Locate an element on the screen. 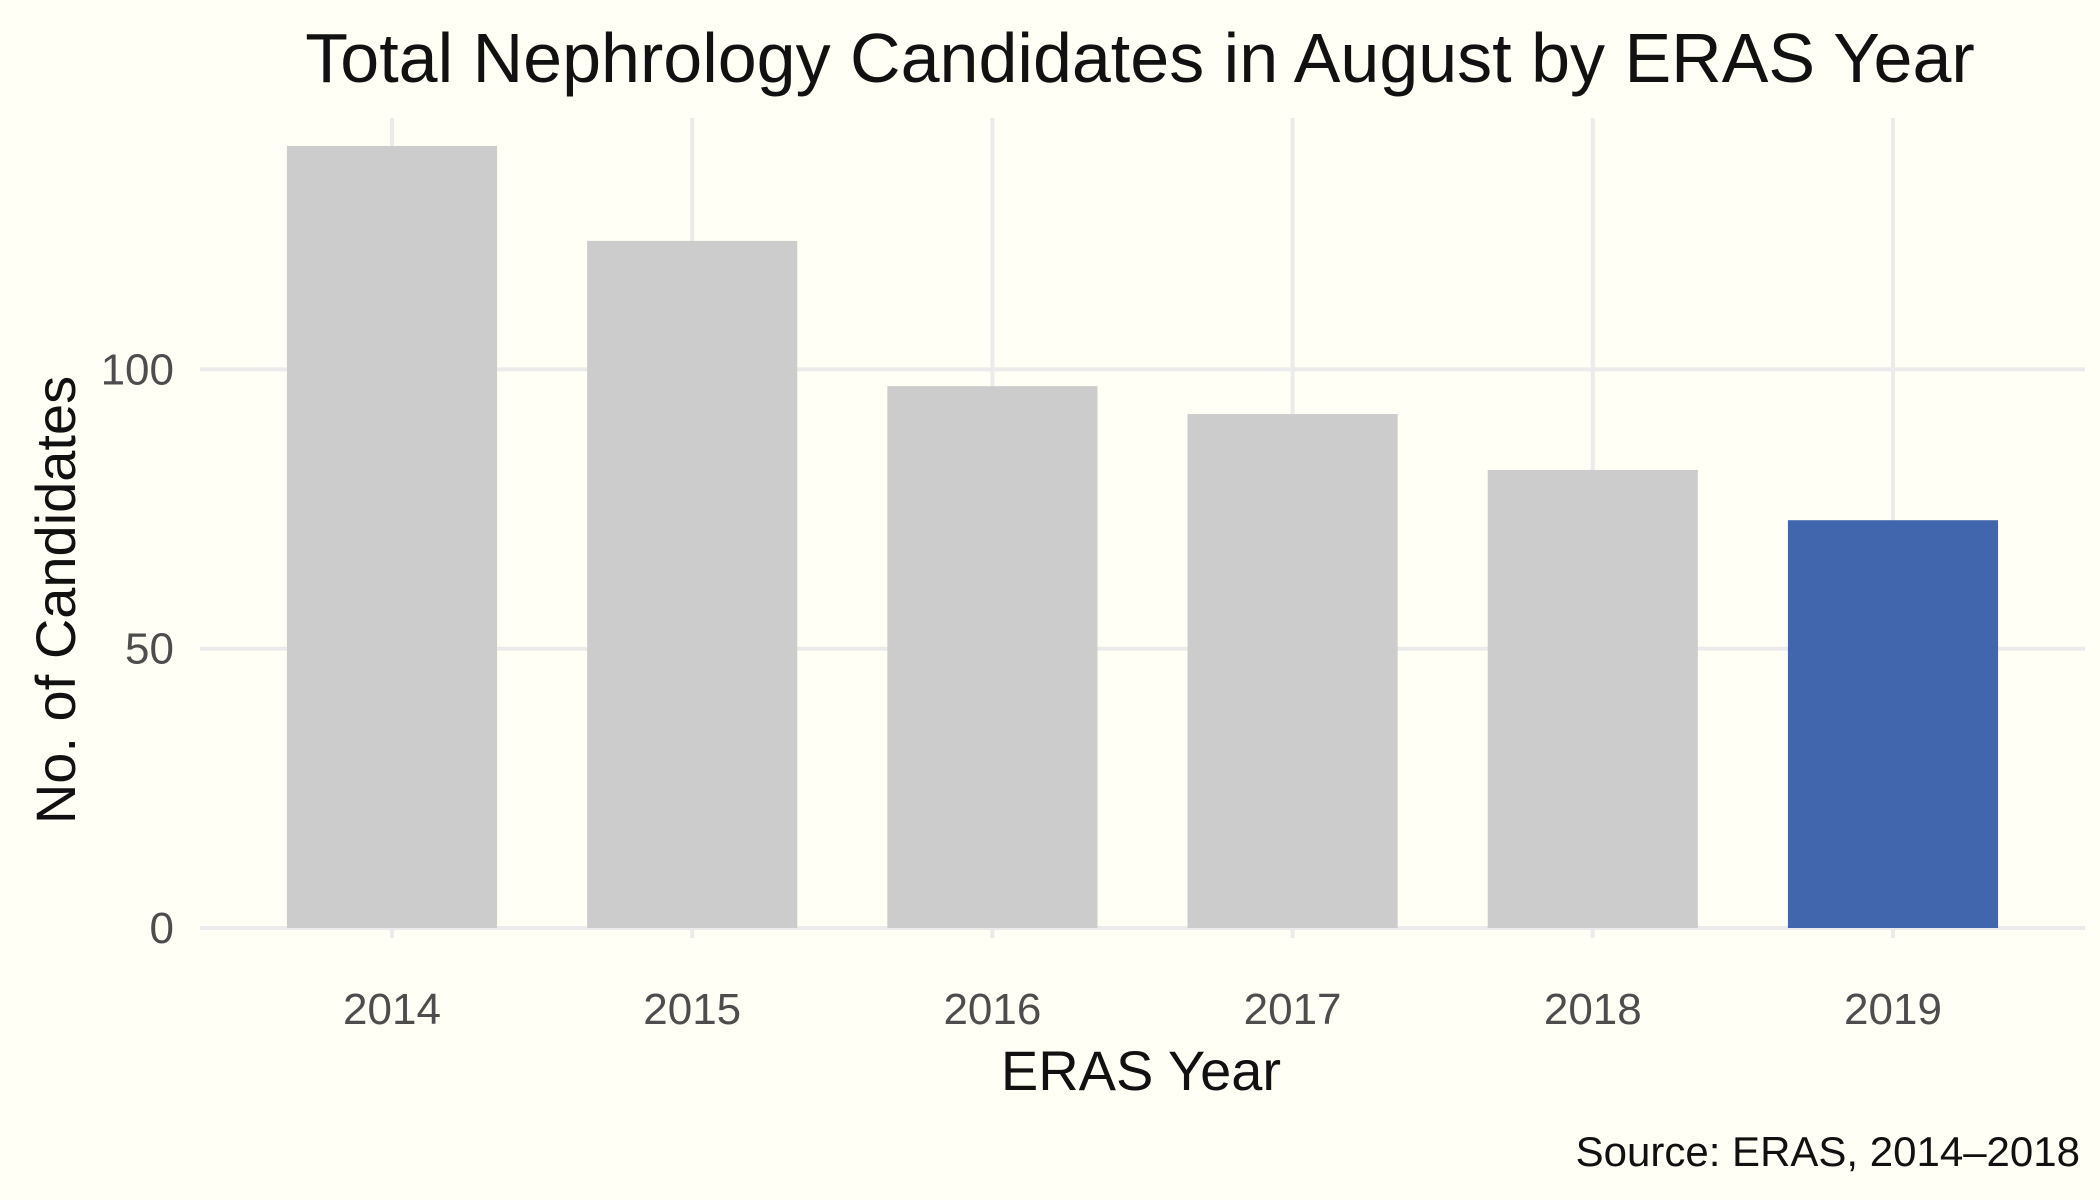 This screenshot has width=2100, height=1200. x-axis-title: ERAS Year is located at coordinates (1141, 1070).